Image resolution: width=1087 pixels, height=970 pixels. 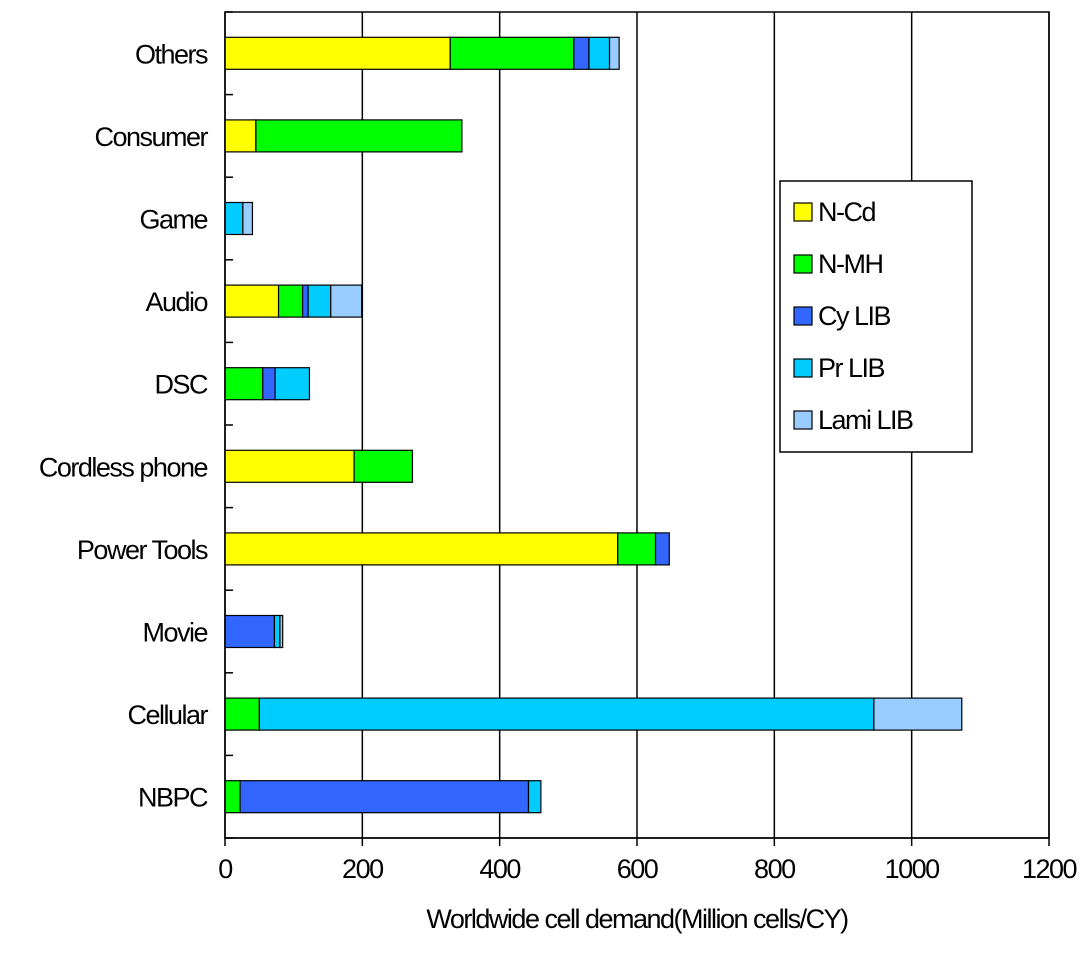 I want to click on x-tick-label: 400, so click(x=499, y=869).